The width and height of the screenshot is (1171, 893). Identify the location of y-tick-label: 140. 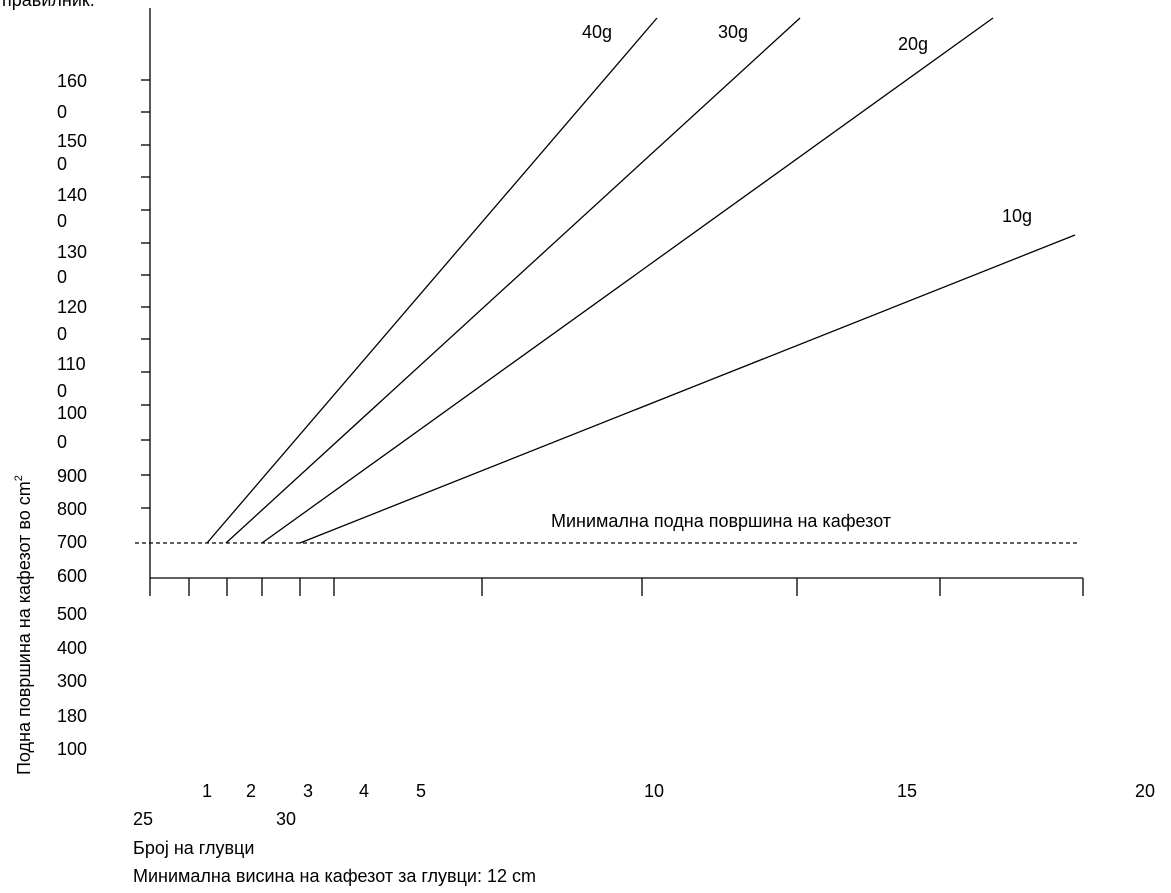
(72, 195).